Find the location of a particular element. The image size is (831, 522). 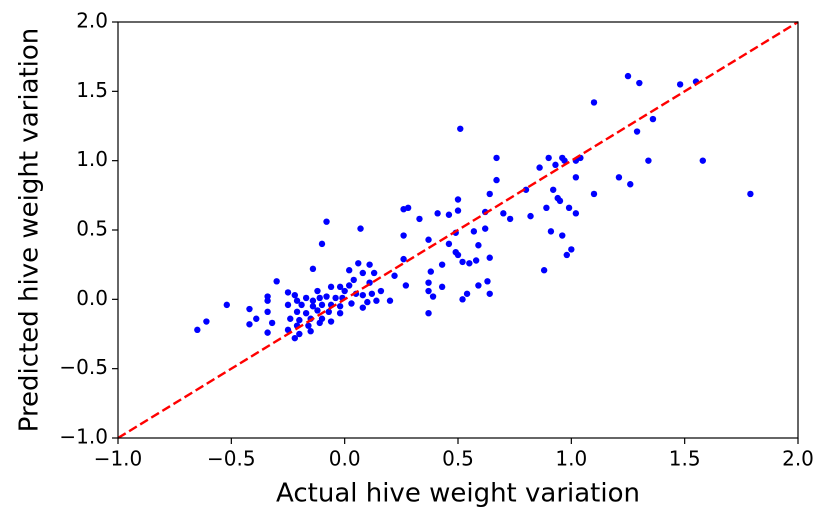

x-tick-label: 0.0 is located at coordinates (345, 459).